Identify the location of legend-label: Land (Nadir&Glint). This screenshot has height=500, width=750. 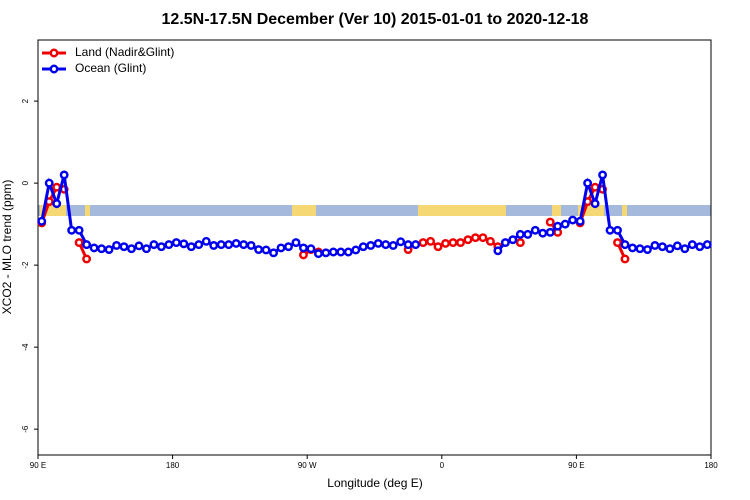
(124, 52).